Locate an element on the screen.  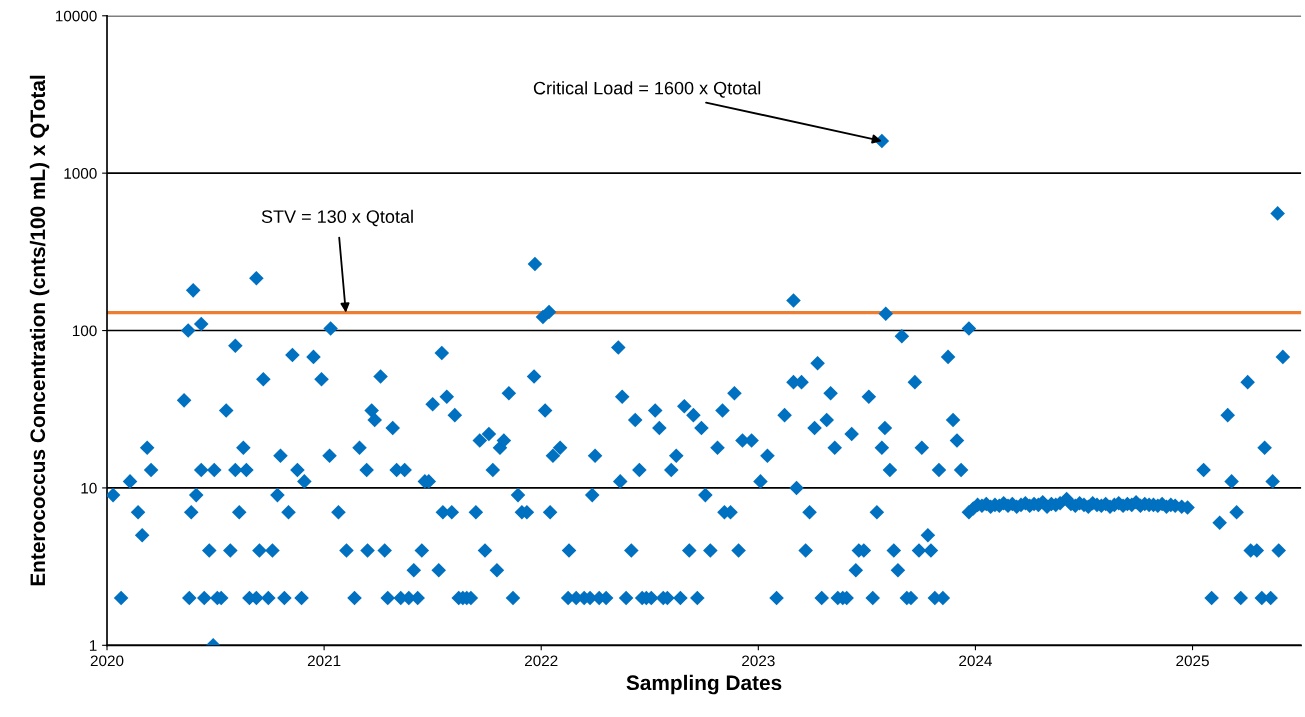
x-tick-label: 2025 is located at coordinates (1192, 661).